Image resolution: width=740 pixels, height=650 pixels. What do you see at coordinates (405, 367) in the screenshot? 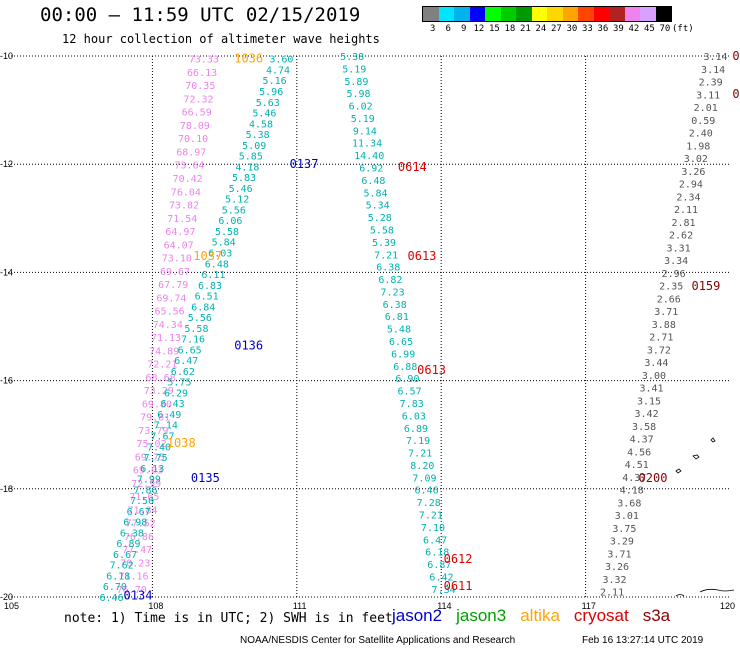
I see `wave-height-label: 6.88` at bounding box center [405, 367].